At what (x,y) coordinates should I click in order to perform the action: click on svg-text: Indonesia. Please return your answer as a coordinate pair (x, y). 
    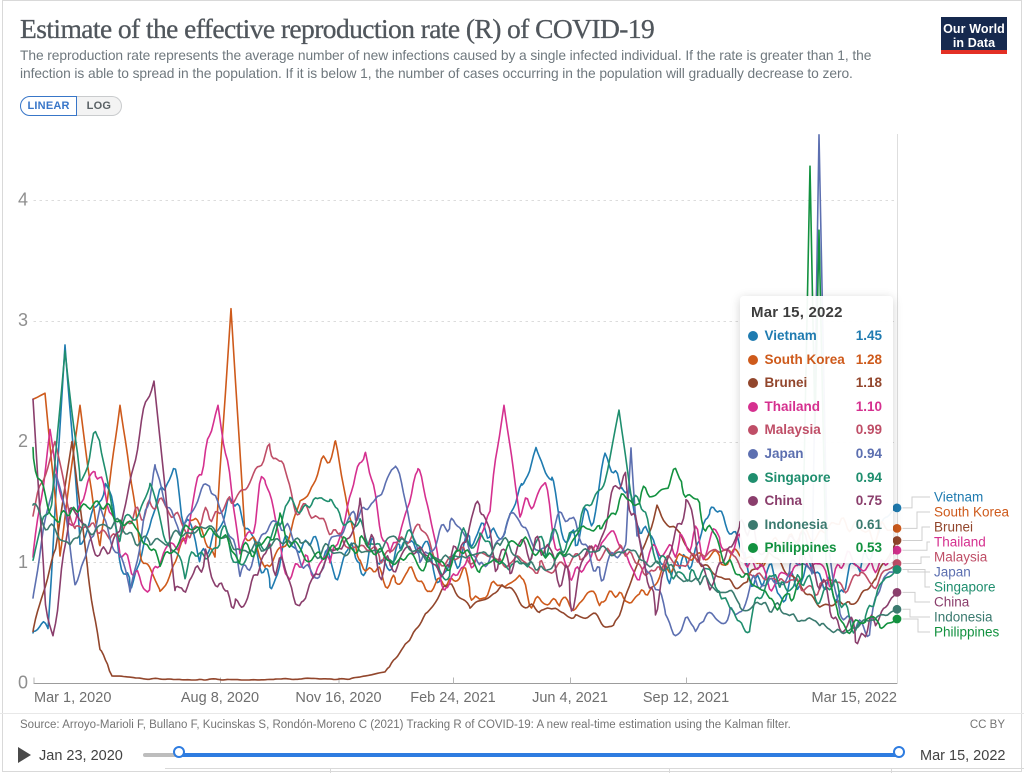
    Looking at the image, I should click on (963, 617).